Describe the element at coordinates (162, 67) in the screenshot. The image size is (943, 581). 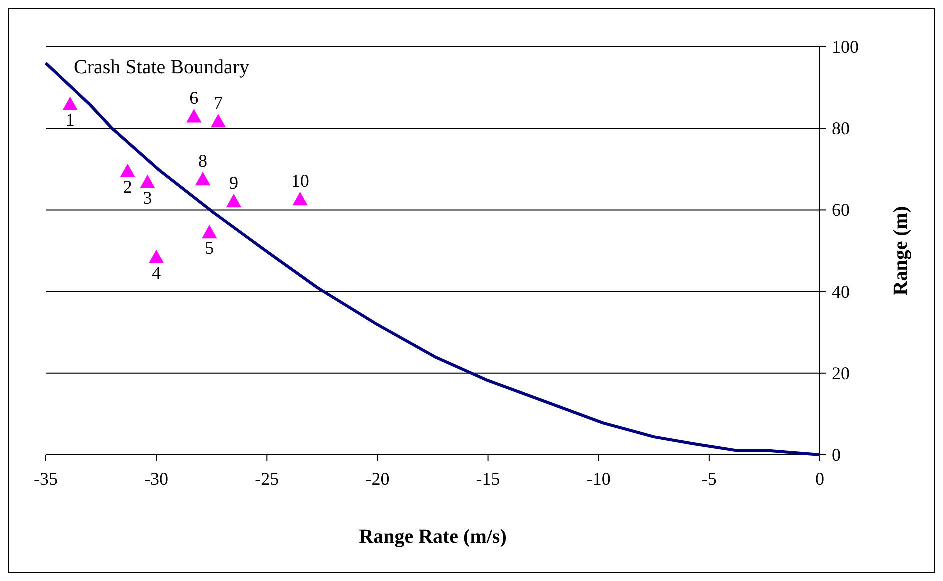
I see `annotation: Crash State Boundary` at that location.